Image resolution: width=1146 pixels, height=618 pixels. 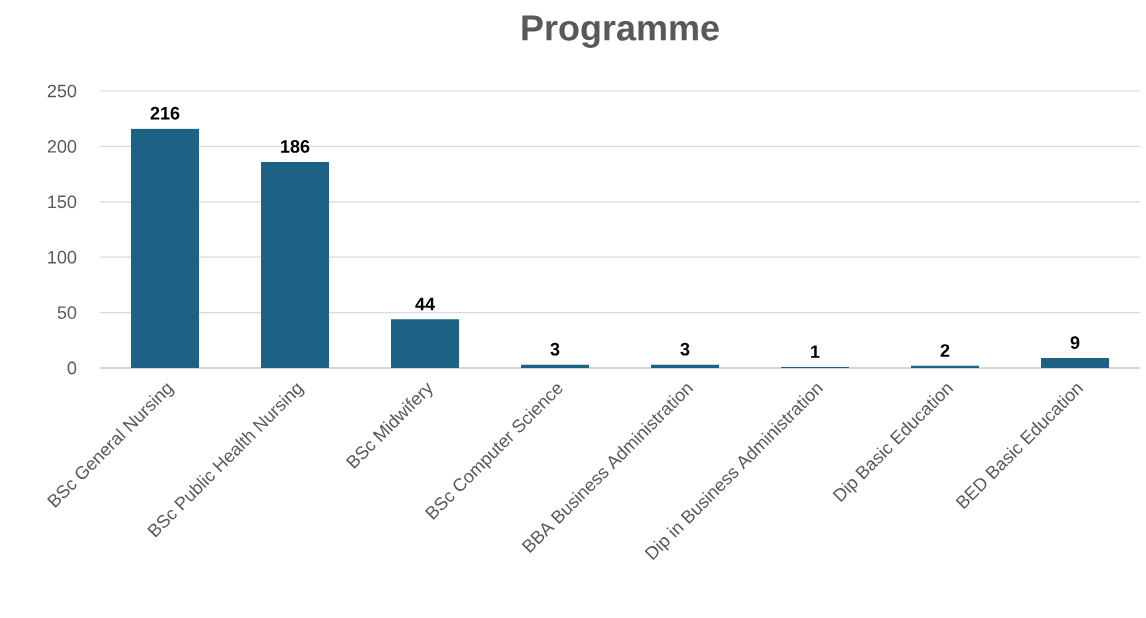 What do you see at coordinates (62, 146) in the screenshot?
I see `y-tick-label: 200` at bounding box center [62, 146].